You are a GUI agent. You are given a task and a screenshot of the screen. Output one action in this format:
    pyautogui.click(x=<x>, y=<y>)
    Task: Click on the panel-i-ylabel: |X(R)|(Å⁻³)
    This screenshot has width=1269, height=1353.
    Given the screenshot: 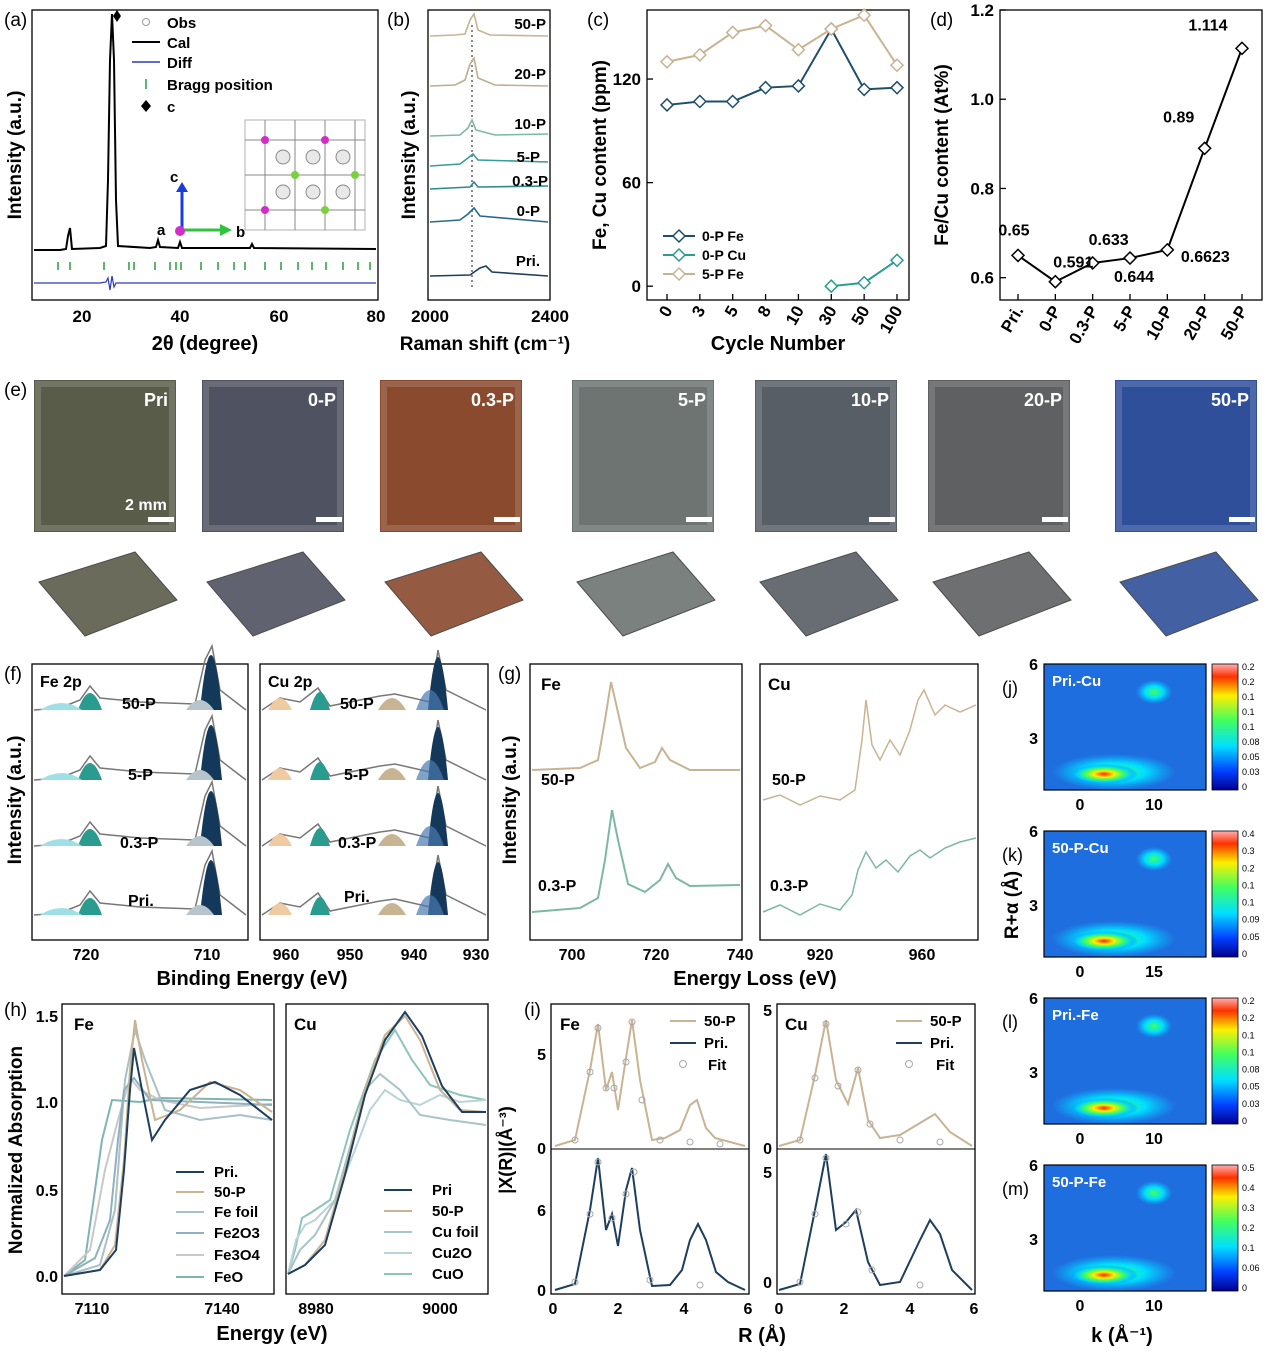 What is the action you would take?
    pyautogui.click(x=506, y=1150)
    